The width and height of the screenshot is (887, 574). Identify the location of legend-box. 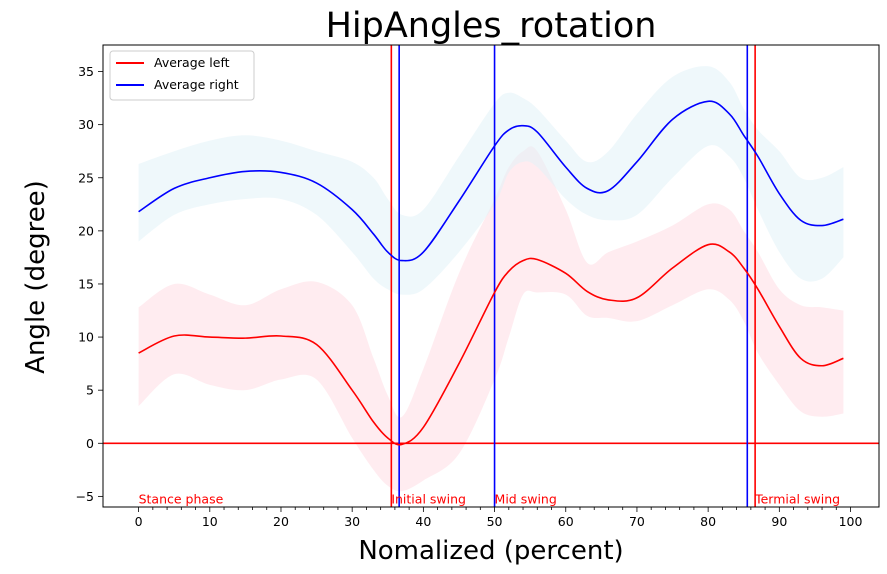
(182, 75).